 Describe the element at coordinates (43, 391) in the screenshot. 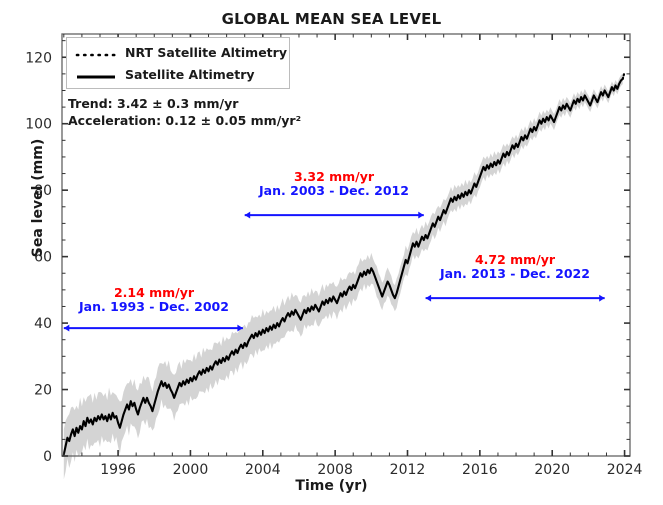

I see `svg-text: 20` at that location.